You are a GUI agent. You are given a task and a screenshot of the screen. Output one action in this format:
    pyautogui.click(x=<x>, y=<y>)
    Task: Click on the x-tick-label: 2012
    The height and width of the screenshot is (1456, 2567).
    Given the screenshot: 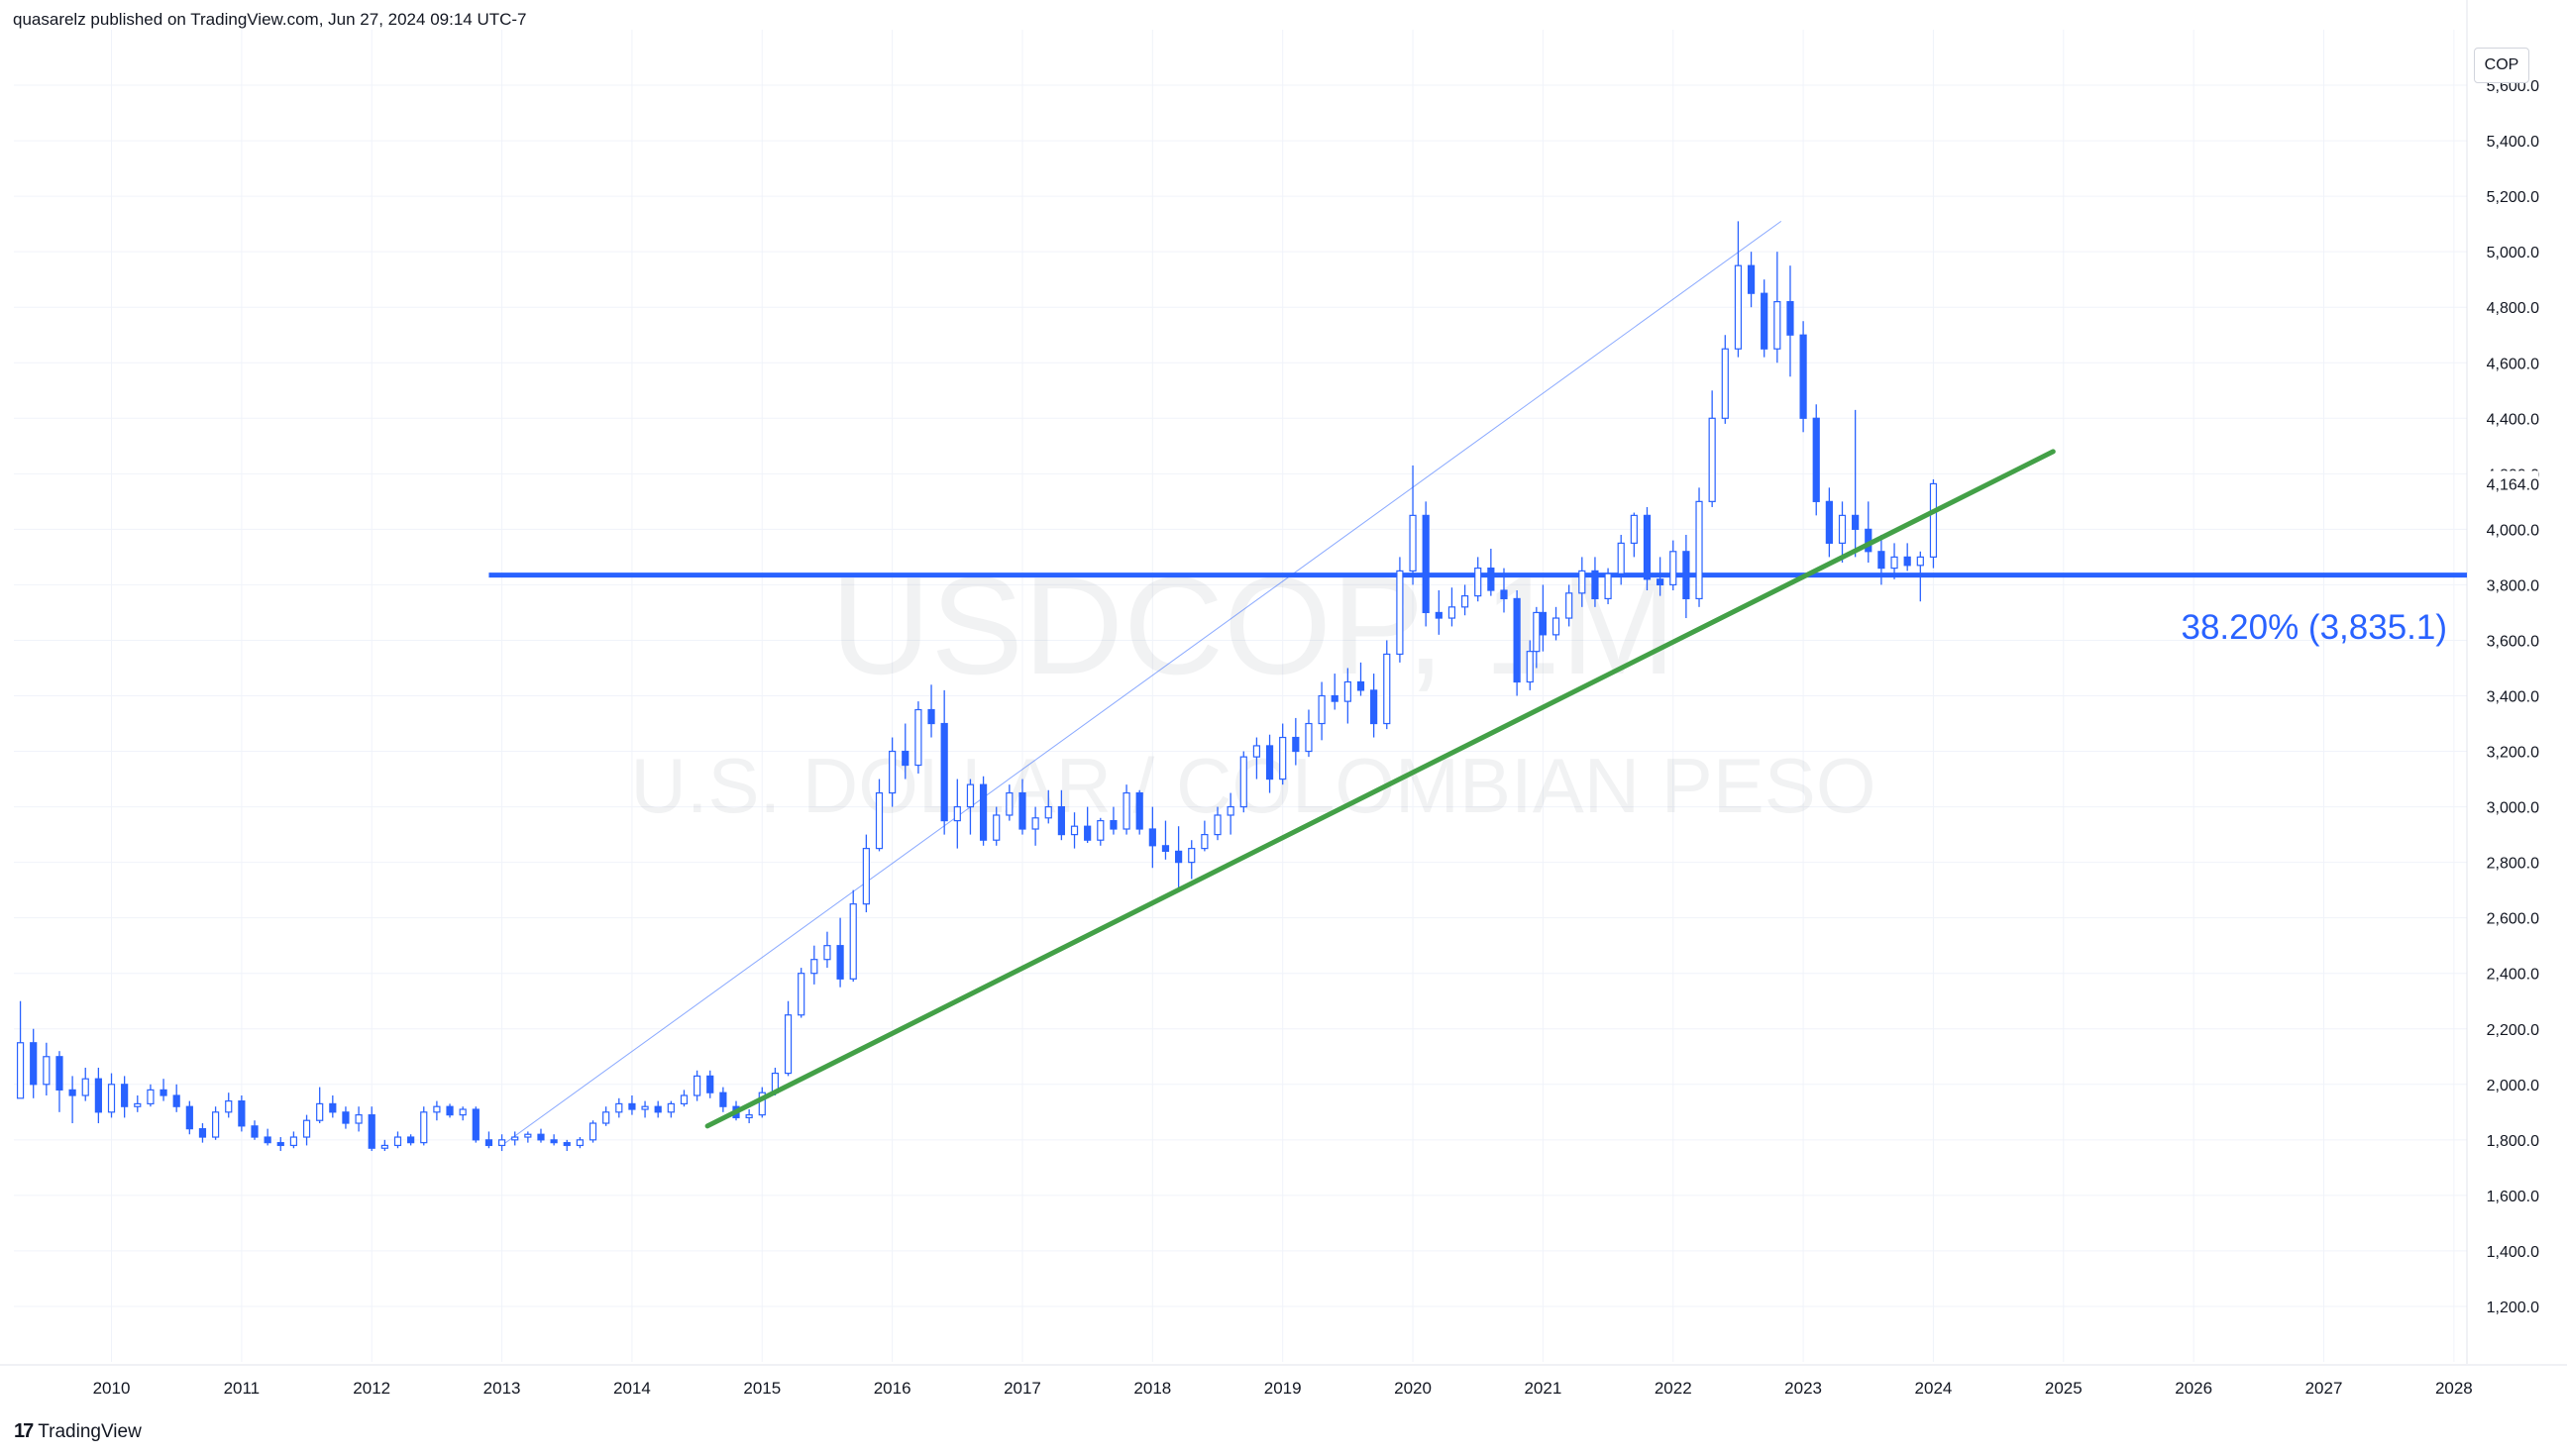 What is the action you would take?
    pyautogui.click(x=371, y=1388)
    